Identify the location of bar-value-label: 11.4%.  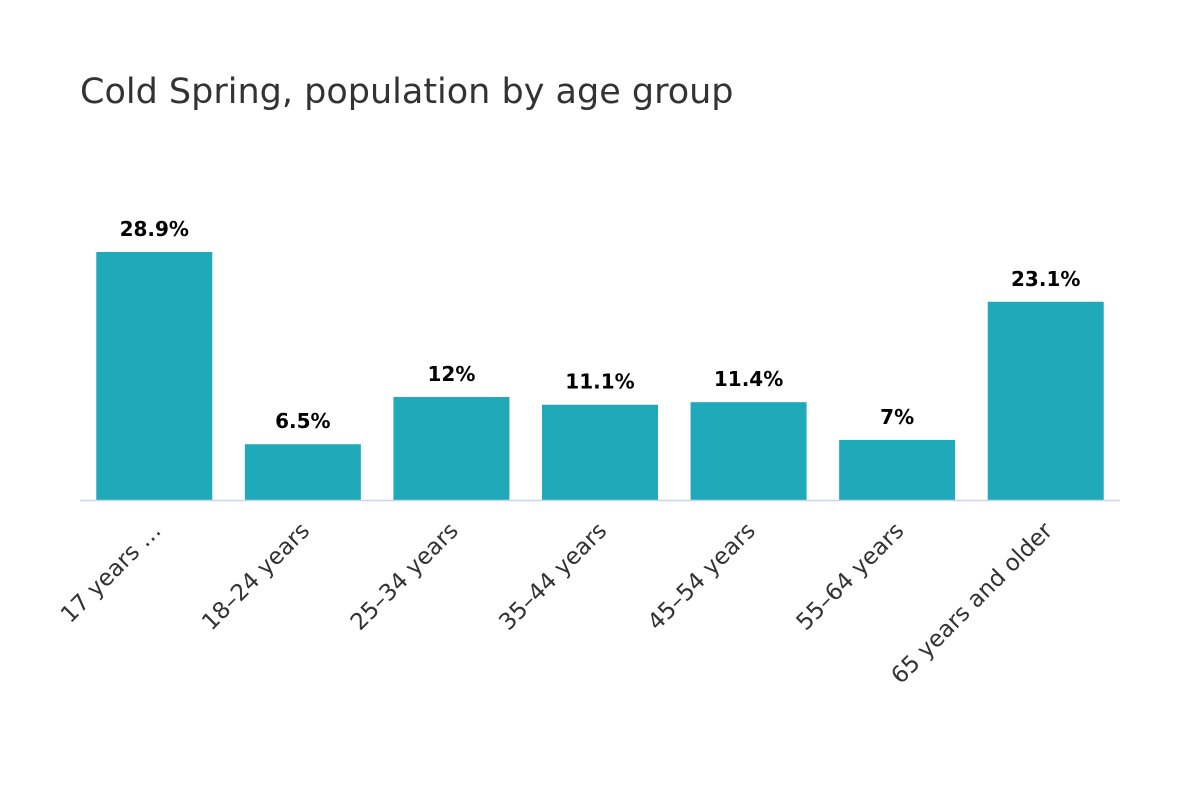
(748, 379).